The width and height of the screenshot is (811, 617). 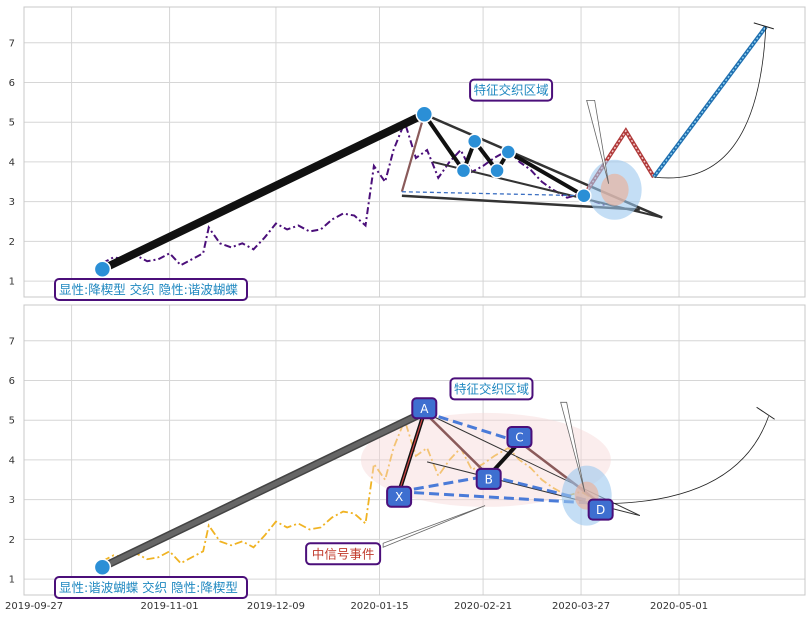 What do you see at coordinates (12, 580) in the screenshot?
I see `bottom-ytick-1: 1` at bounding box center [12, 580].